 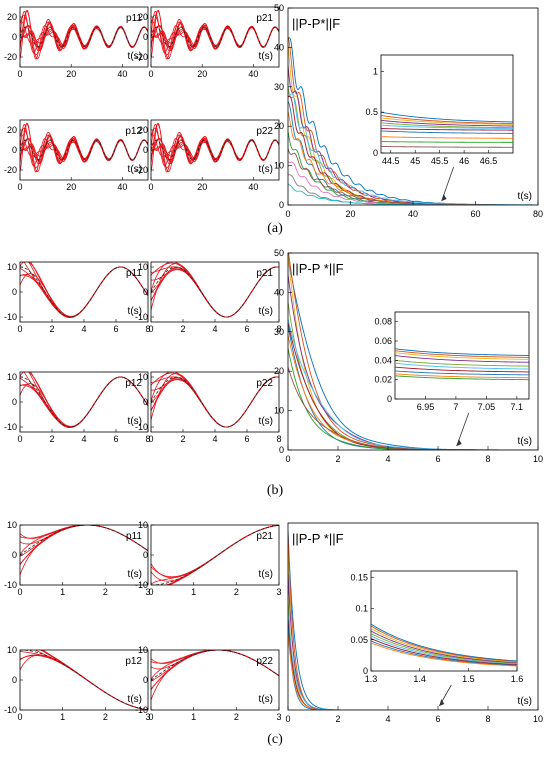 I want to click on inset-y-tick-label: 0.5, so click(x=371, y=112).